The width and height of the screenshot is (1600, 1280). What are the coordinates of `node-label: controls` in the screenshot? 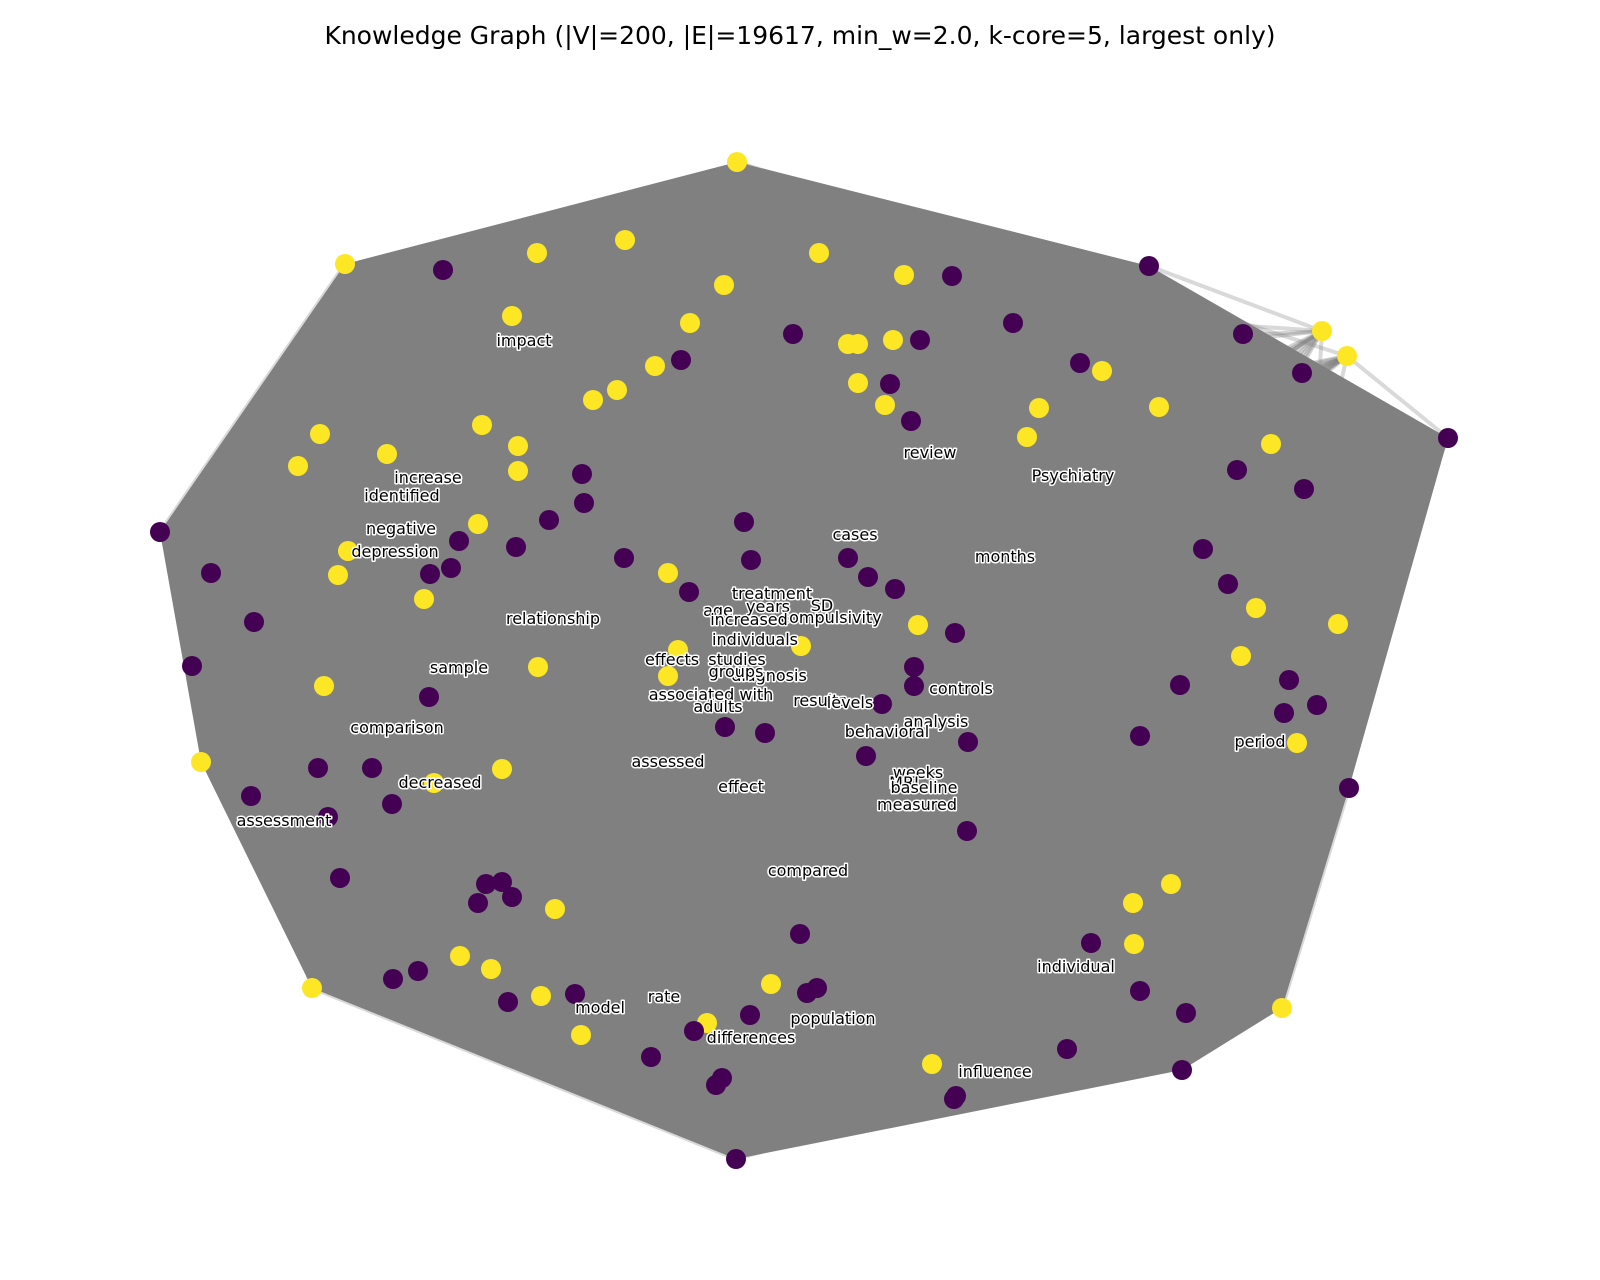 It's located at (961, 688).